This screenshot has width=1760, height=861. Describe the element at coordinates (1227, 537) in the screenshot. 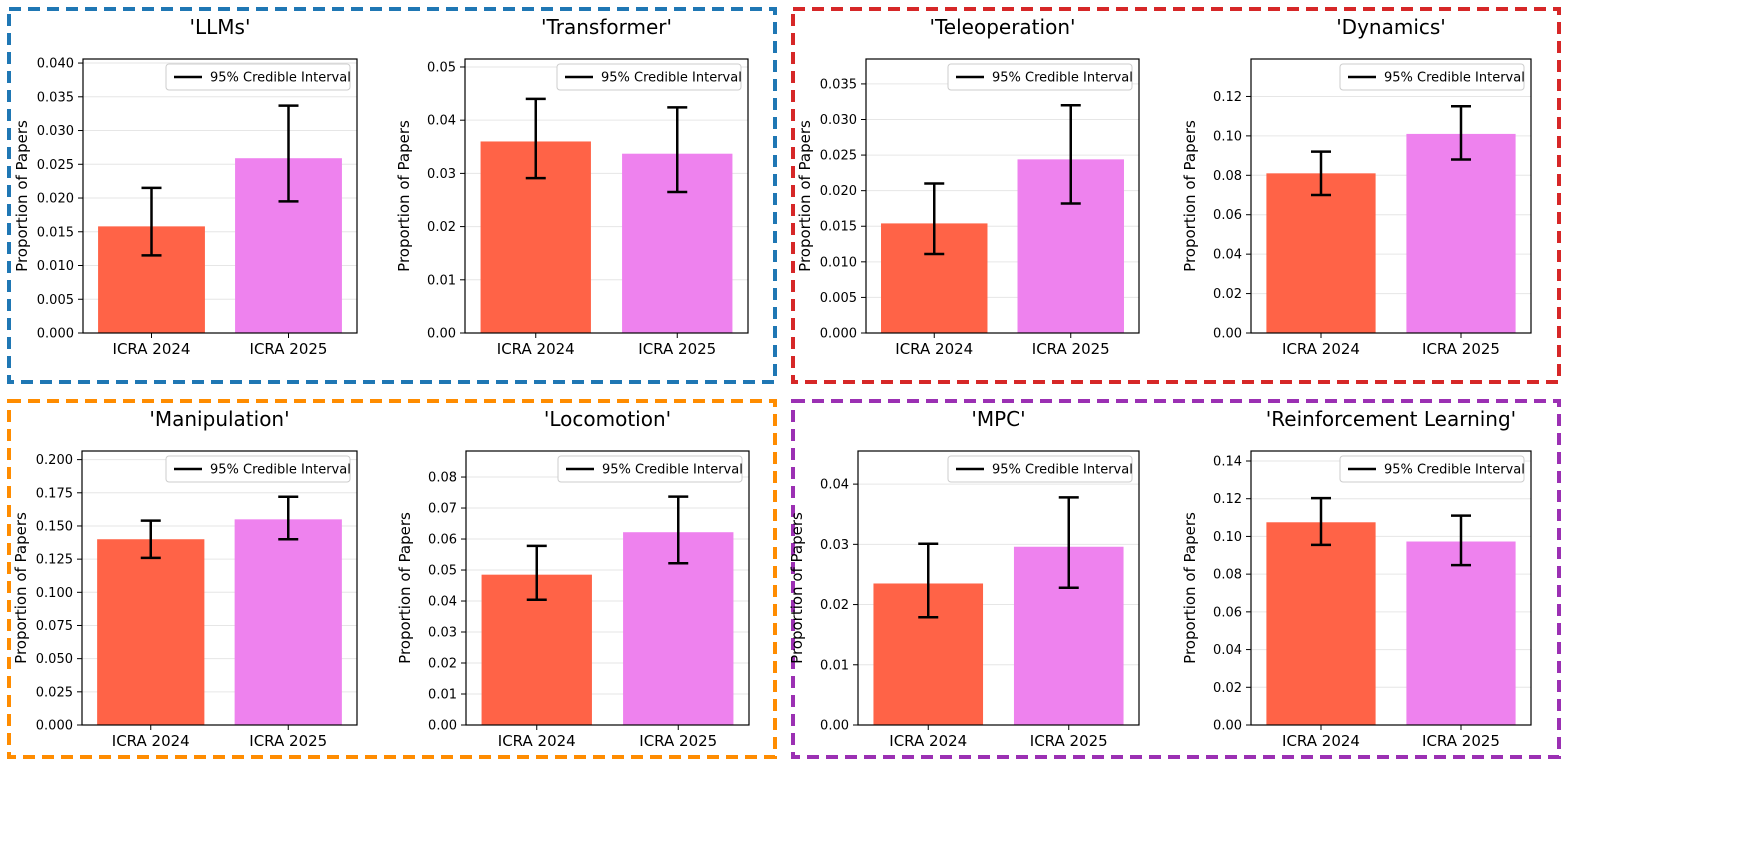

I see `y-tick-label: 0.10` at that location.